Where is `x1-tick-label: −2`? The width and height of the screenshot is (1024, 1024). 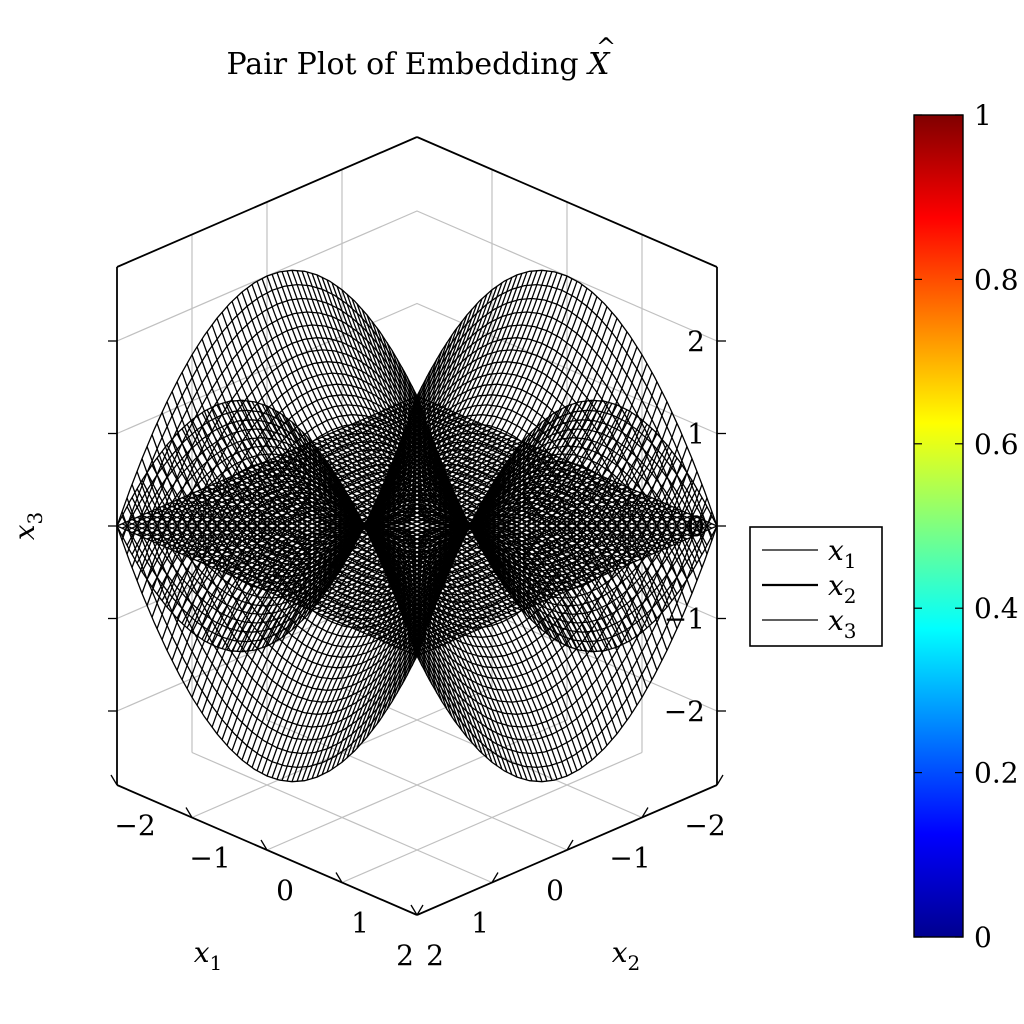 x1-tick-label: −2 is located at coordinates (704, 825).